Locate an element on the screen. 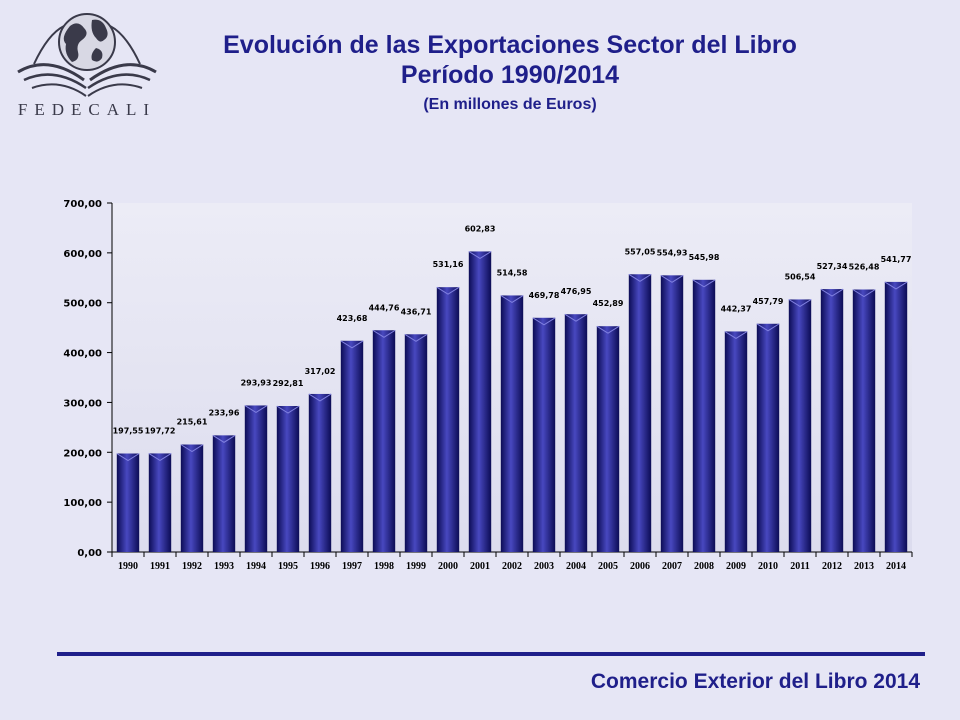  bar-value-label: 557,05 is located at coordinates (640, 251).